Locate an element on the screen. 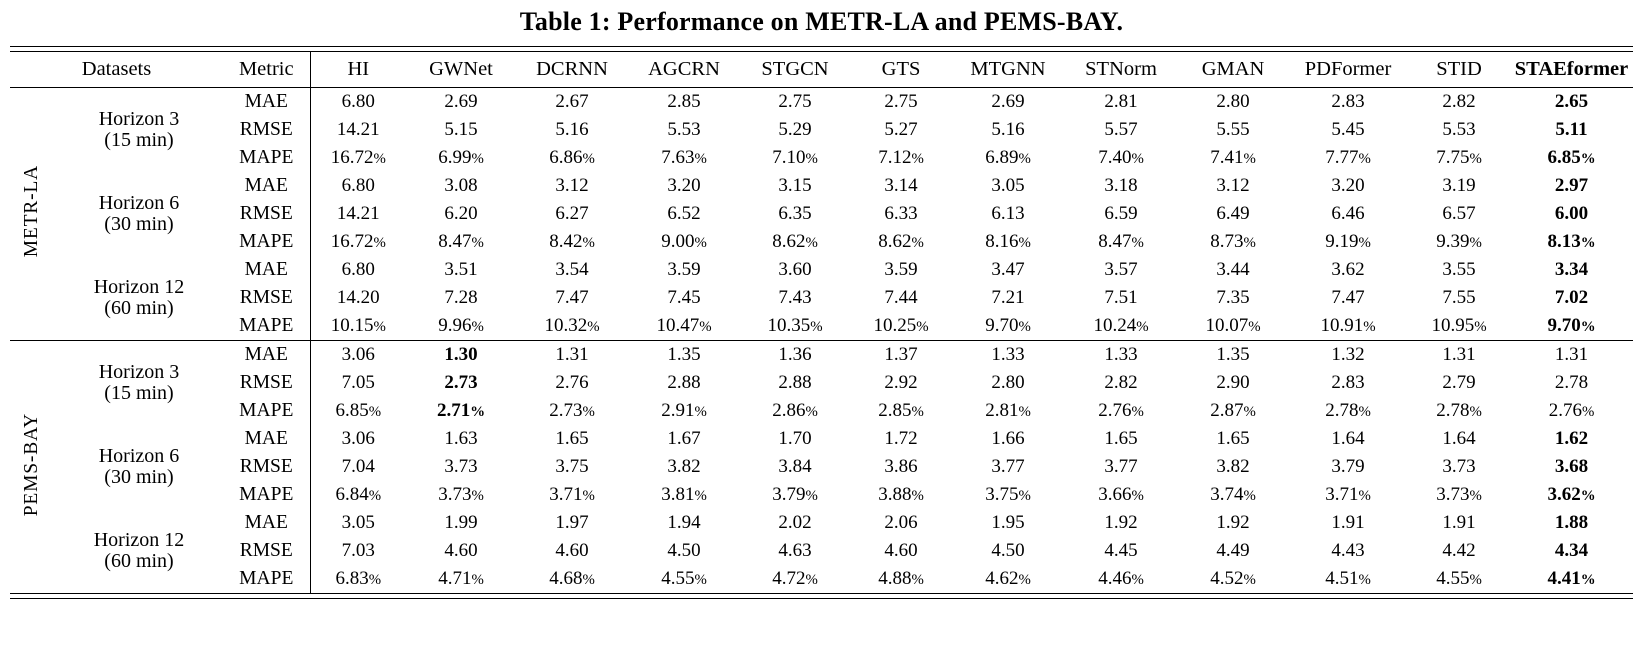  metric-value-cell: 1.36 is located at coordinates (795, 354).